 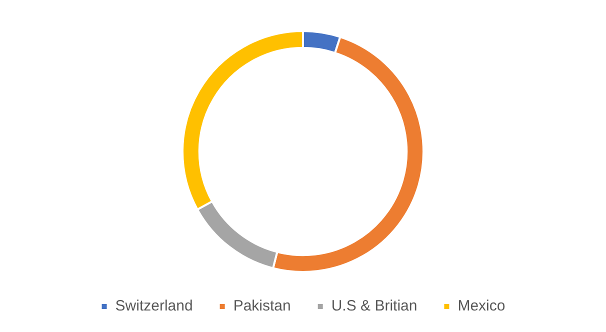 What do you see at coordinates (374, 306) in the screenshot?
I see `legend-label: U.S & Britian` at bounding box center [374, 306].